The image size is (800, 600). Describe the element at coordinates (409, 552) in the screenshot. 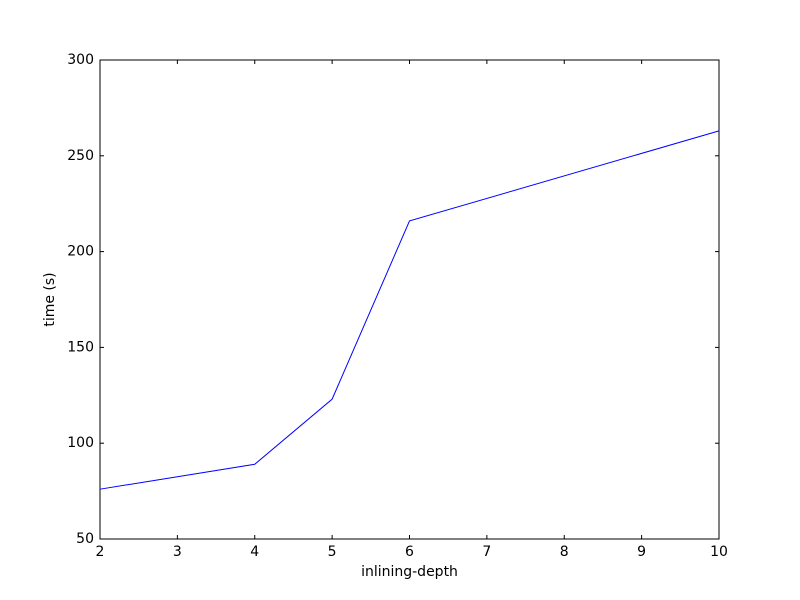

I see `x-tick-label: 6` at that location.